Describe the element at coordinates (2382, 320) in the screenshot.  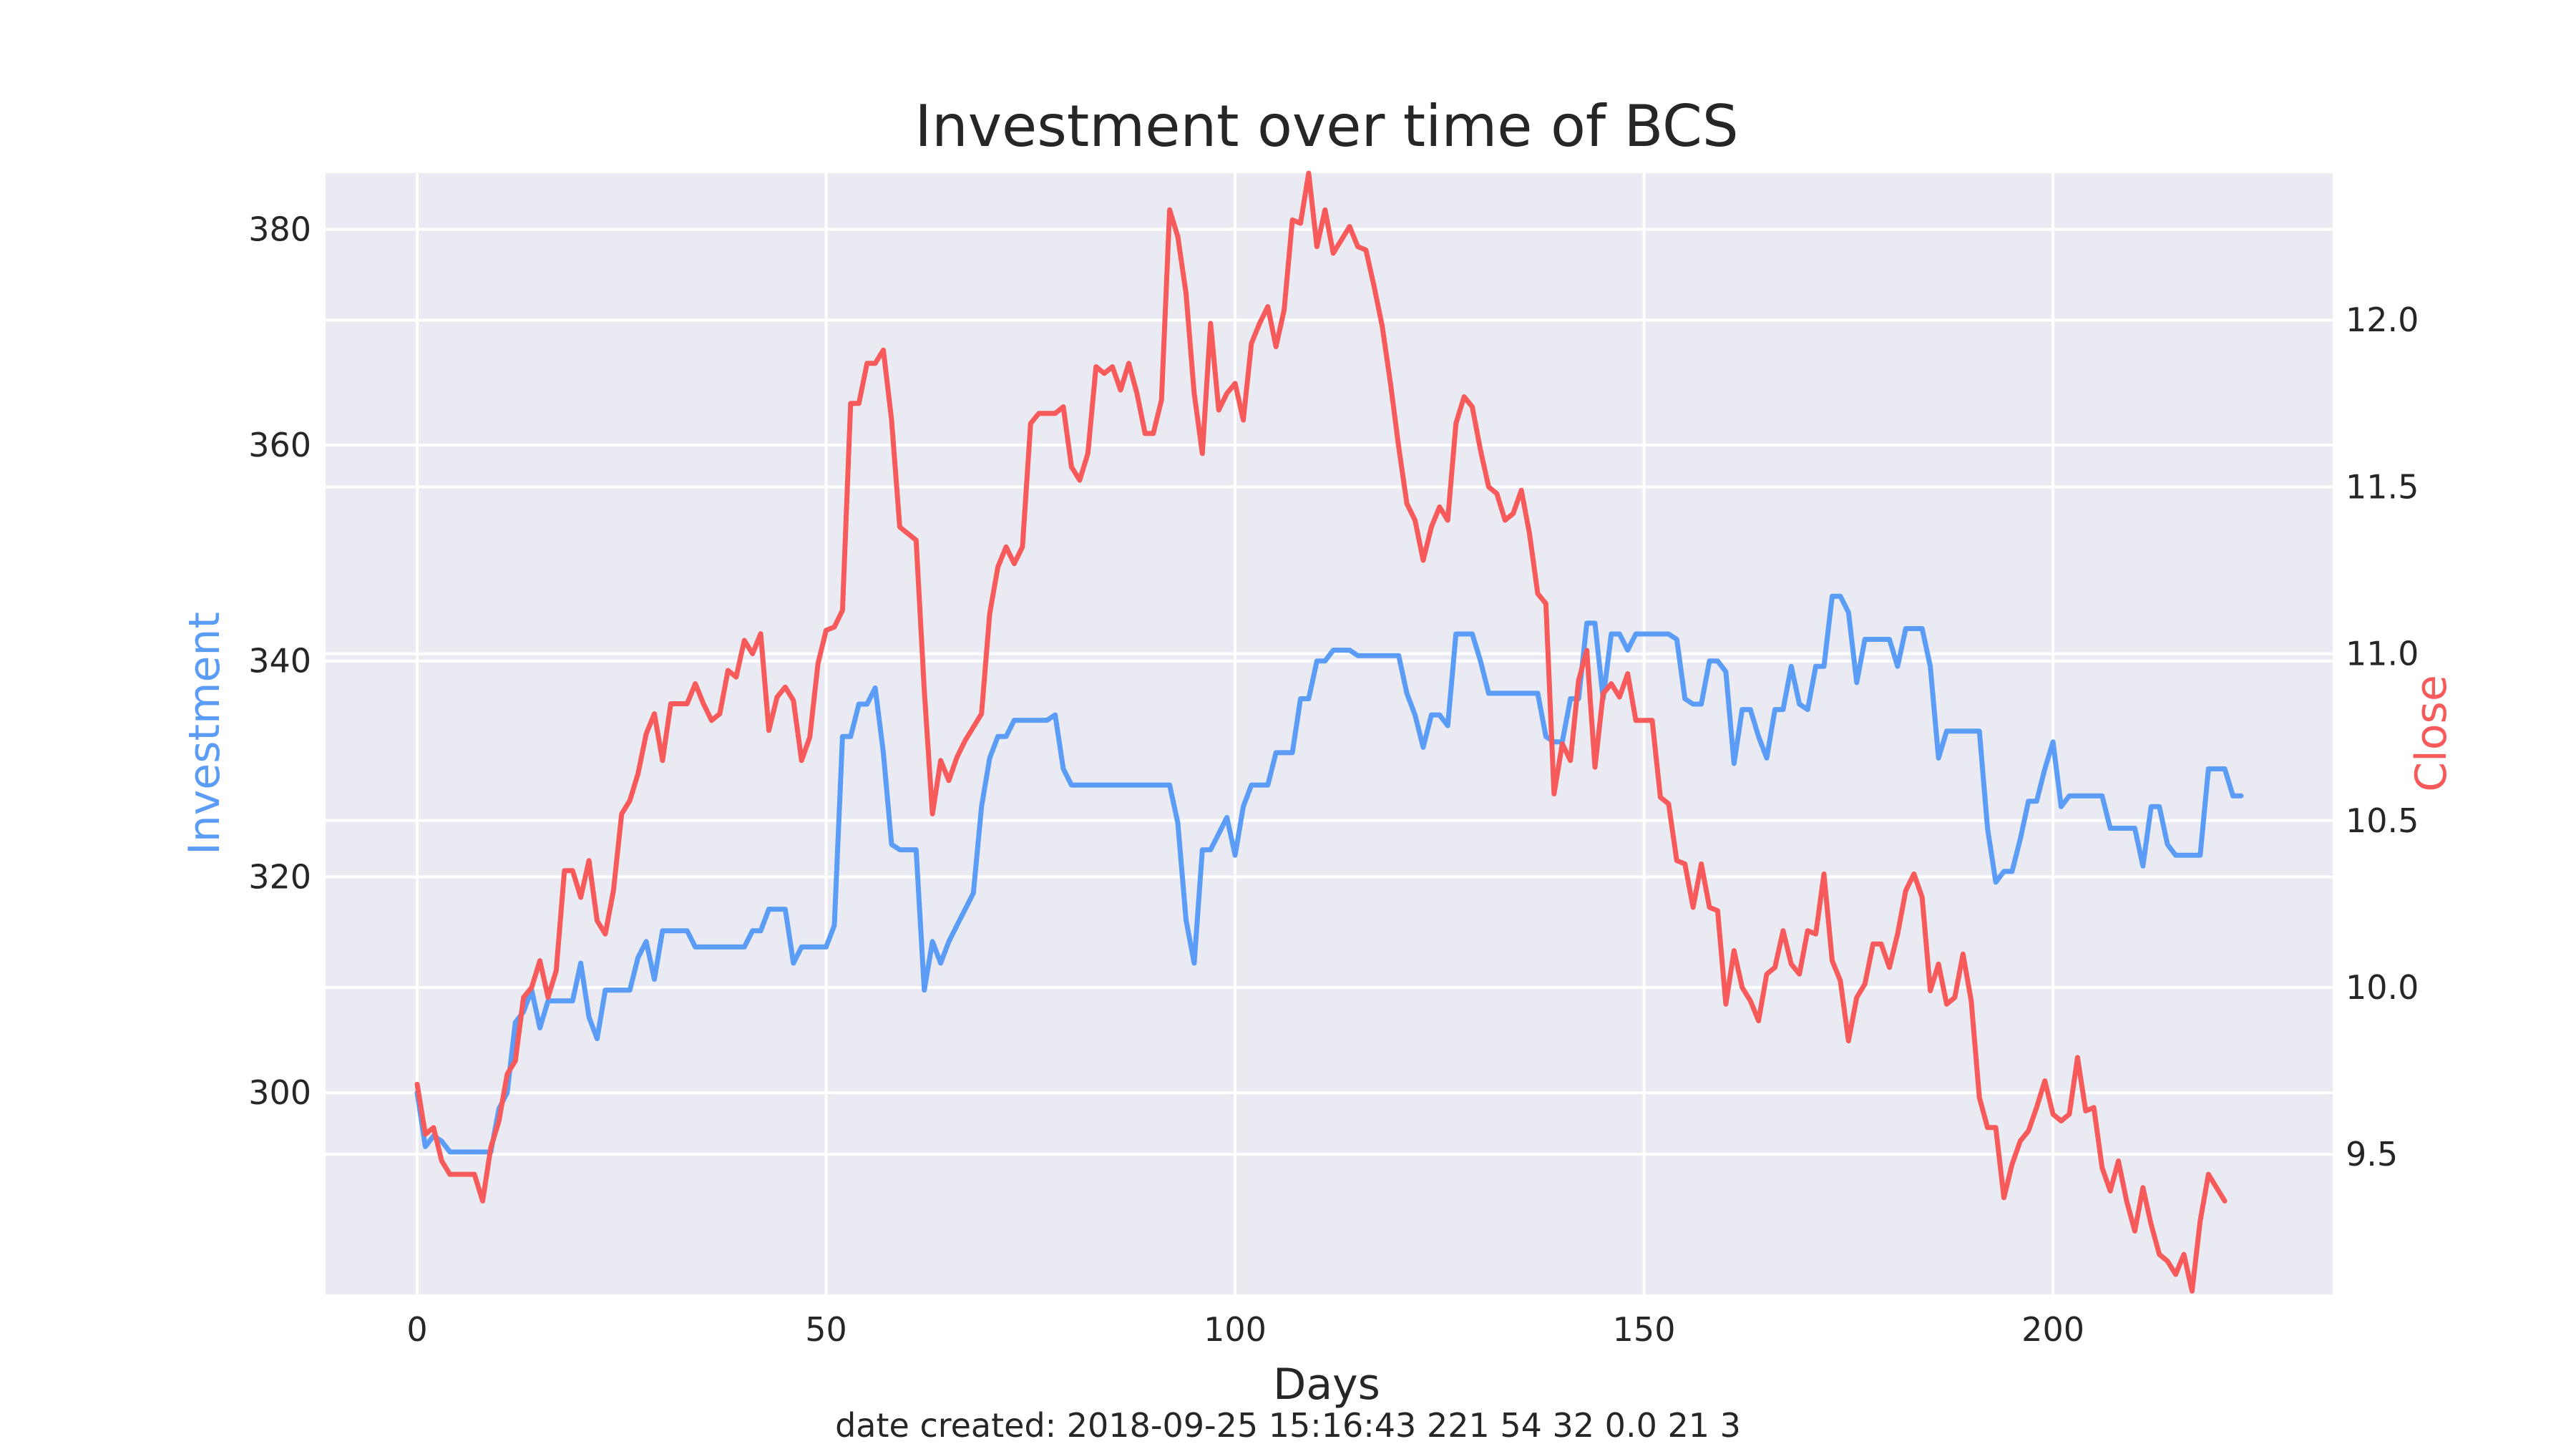
I see `y-right-tick-label: 12.0` at that location.